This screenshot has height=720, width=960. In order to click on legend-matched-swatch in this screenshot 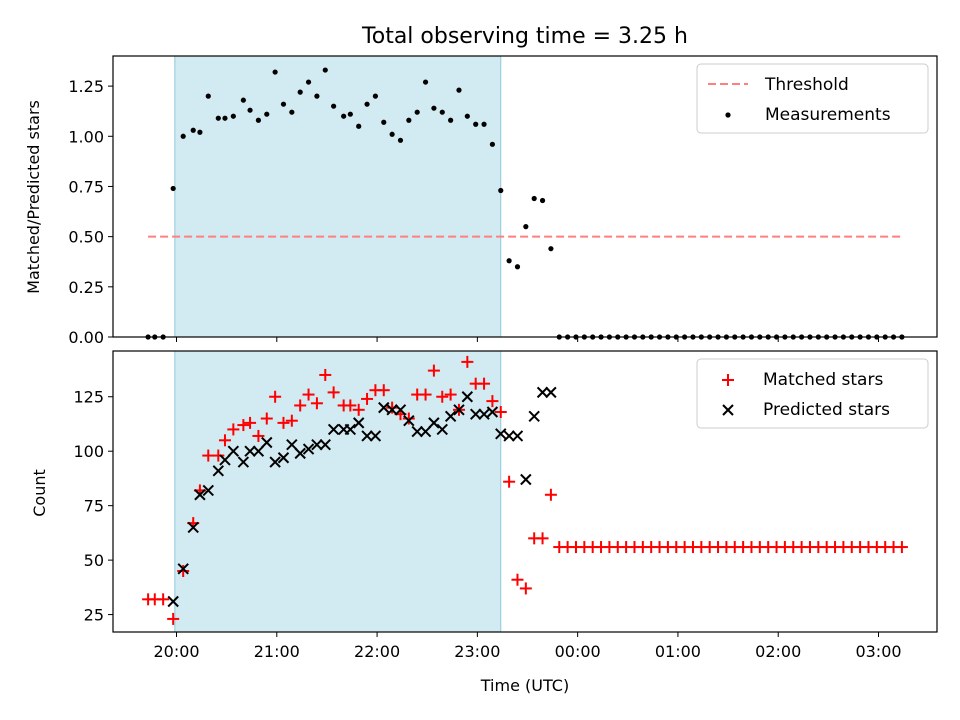, I will do `click(728, 380)`.